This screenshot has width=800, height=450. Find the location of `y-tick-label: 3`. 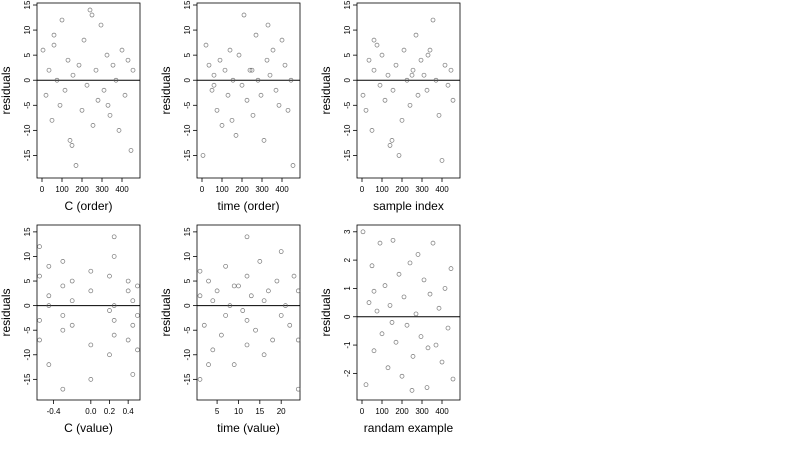

y-tick-label: 3 is located at coordinates (347, 231).